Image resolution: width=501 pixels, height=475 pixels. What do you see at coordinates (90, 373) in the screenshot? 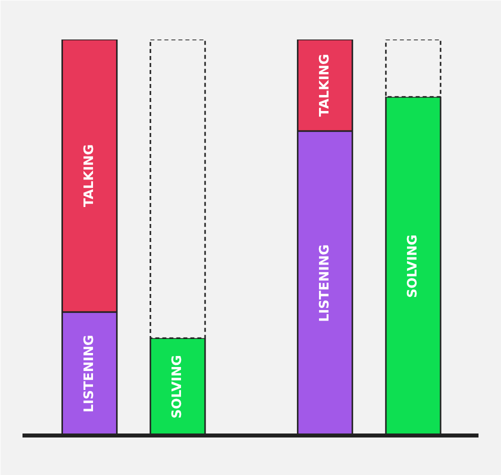
I see `text: LISTENING` at bounding box center [90, 373].